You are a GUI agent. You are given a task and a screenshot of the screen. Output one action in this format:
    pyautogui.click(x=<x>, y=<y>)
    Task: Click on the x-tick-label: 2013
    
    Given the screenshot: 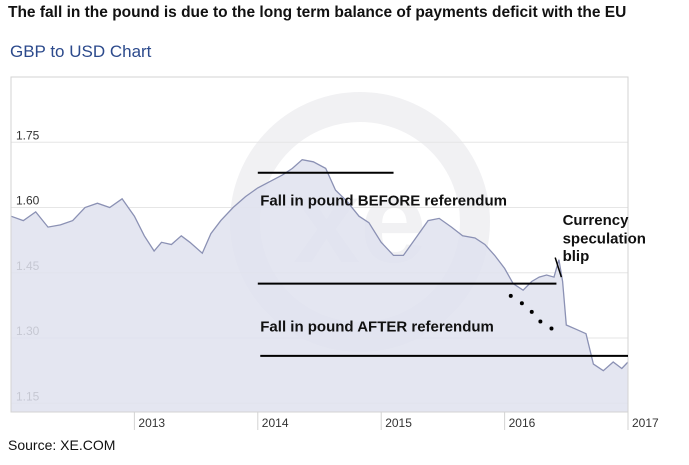 What is the action you would take?
    pyautogui.click(x=151, y=423)
    